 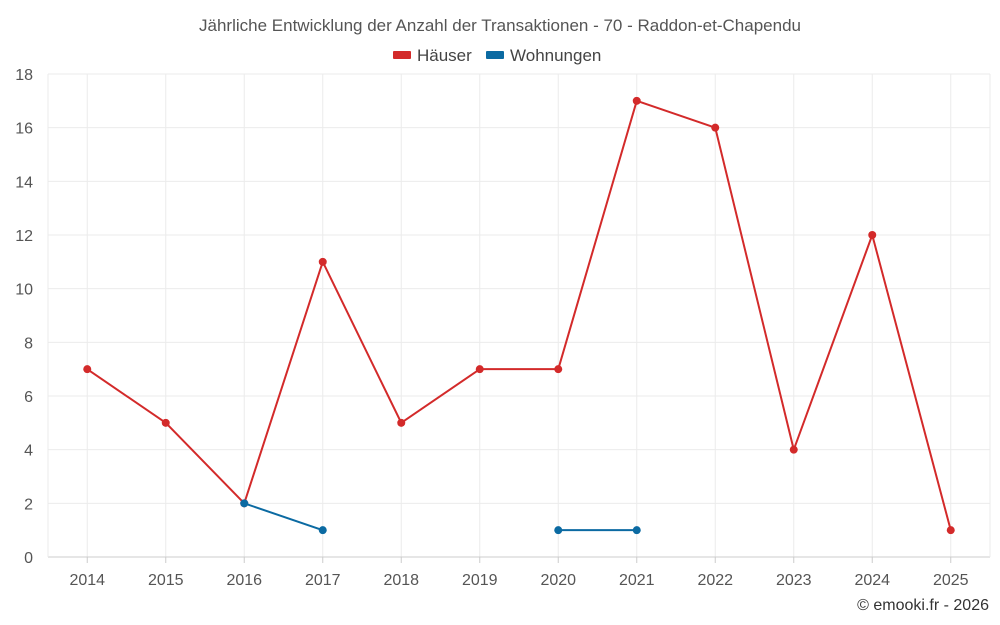 I want to click on legend-swatch-wohnungen, so click(x=495, y=55).